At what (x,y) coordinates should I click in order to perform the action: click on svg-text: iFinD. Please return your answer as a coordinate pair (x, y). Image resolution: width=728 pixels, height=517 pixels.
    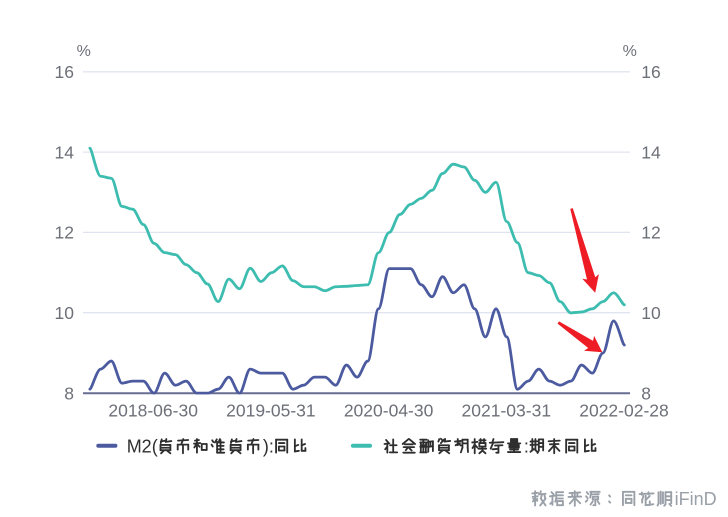
    Looking at the image, I should click on (696, 499).